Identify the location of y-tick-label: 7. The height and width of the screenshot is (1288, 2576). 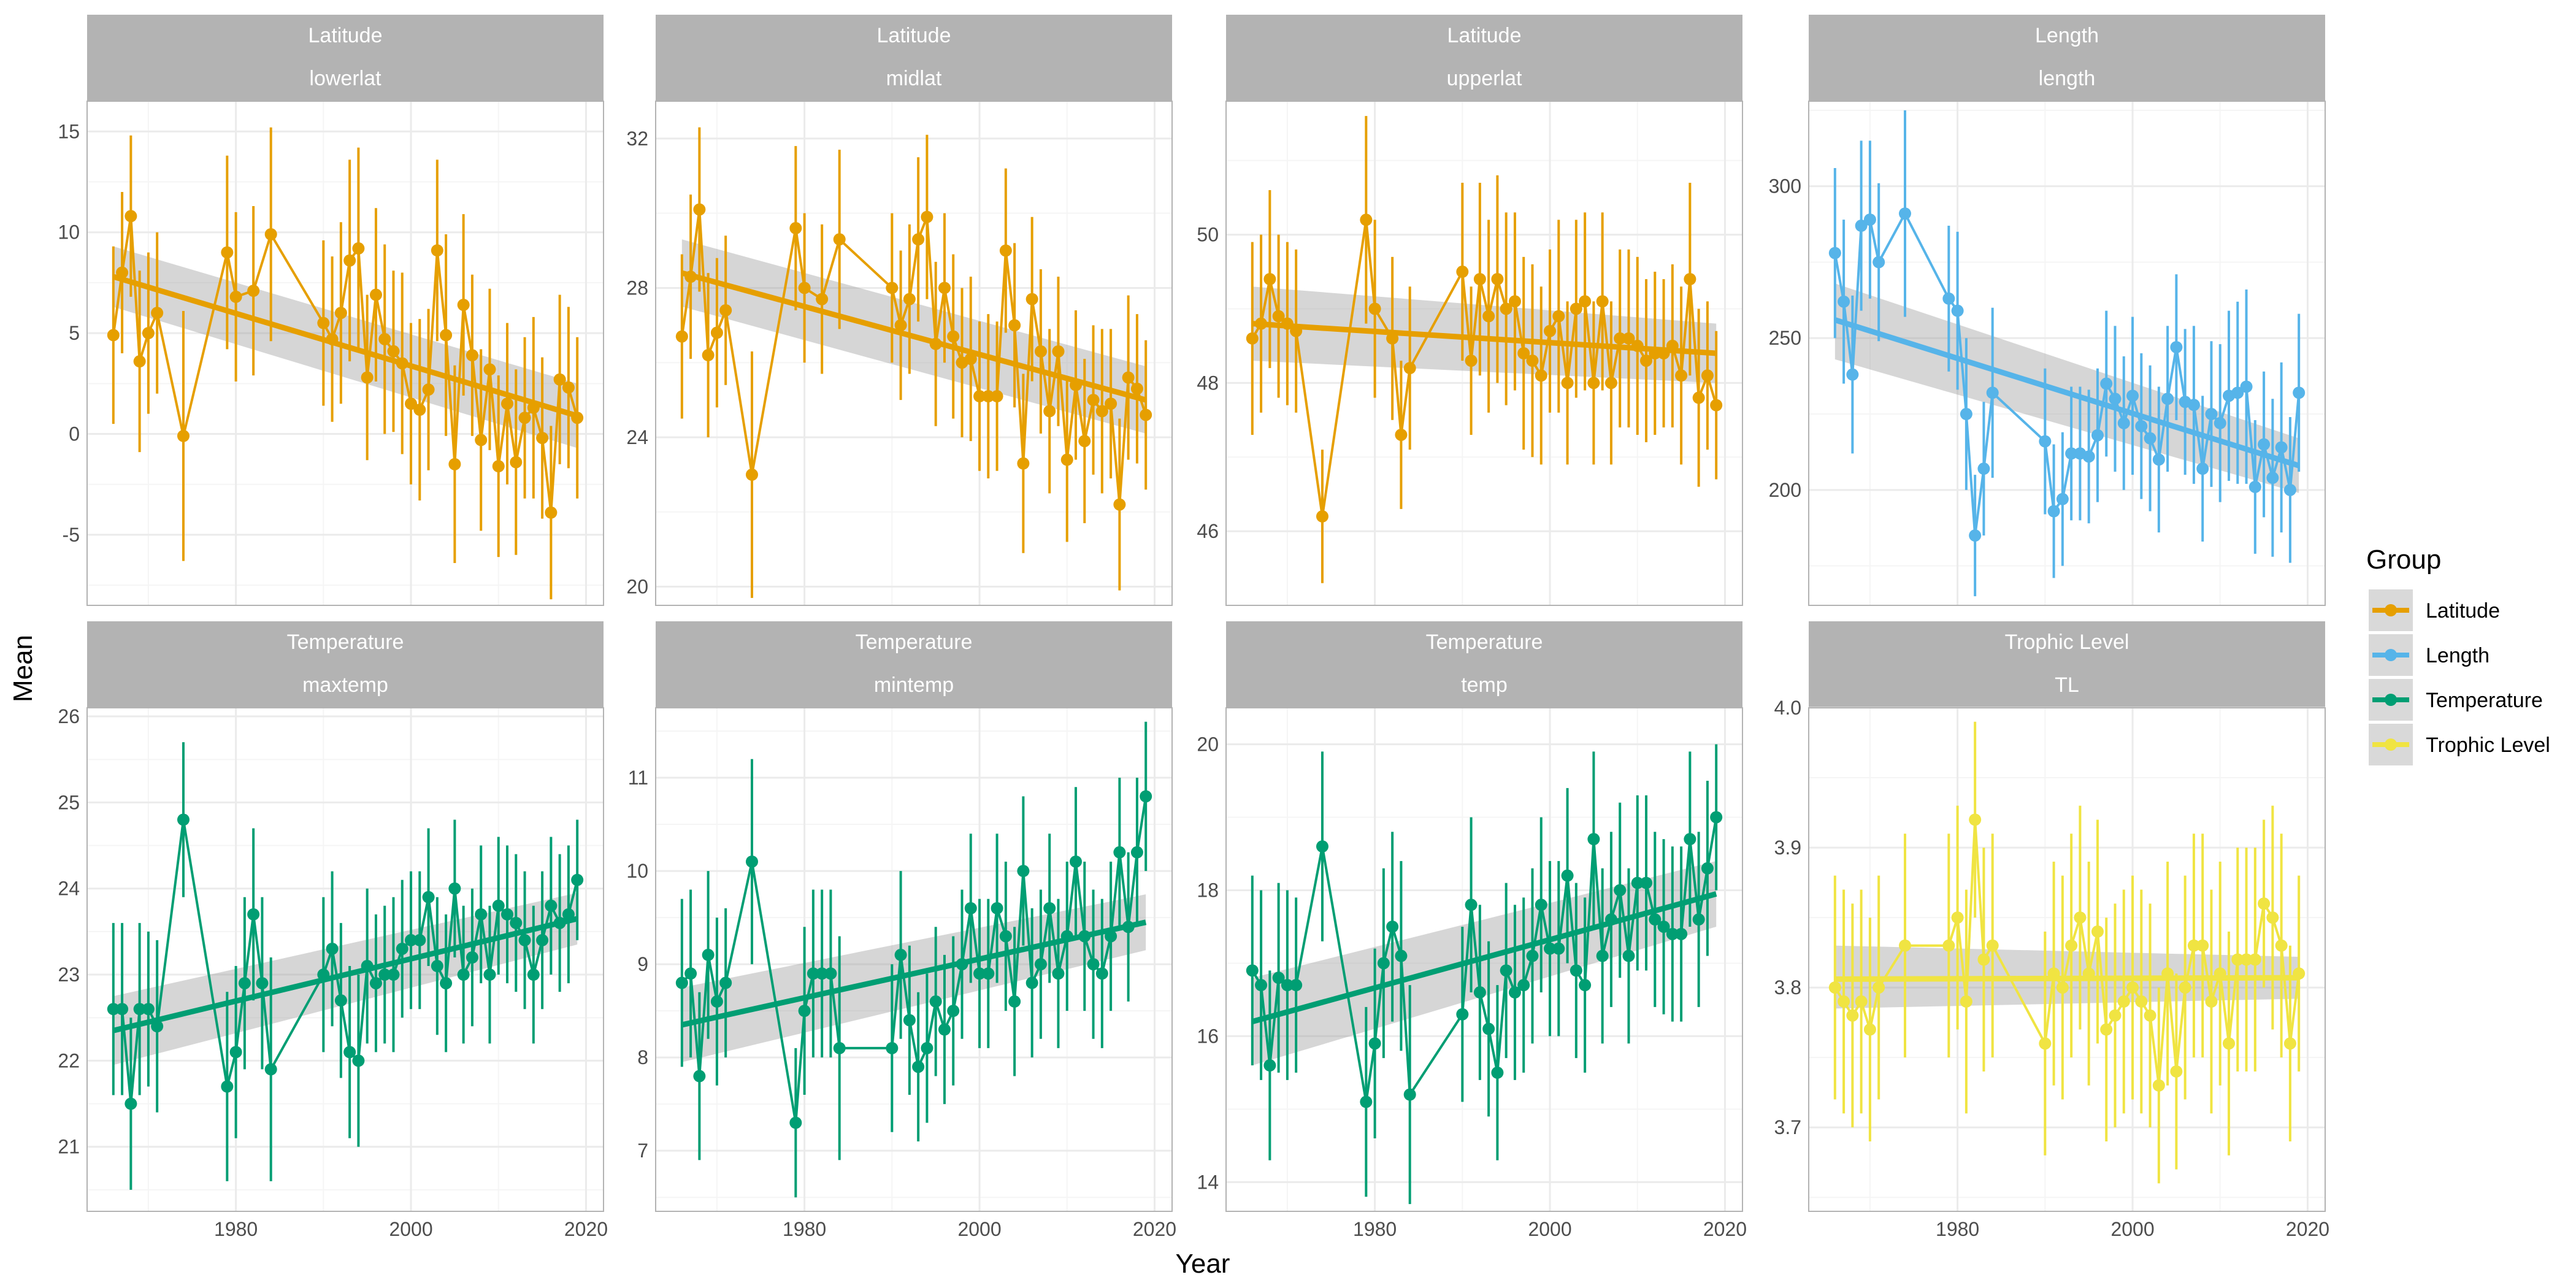
(642, 1151).